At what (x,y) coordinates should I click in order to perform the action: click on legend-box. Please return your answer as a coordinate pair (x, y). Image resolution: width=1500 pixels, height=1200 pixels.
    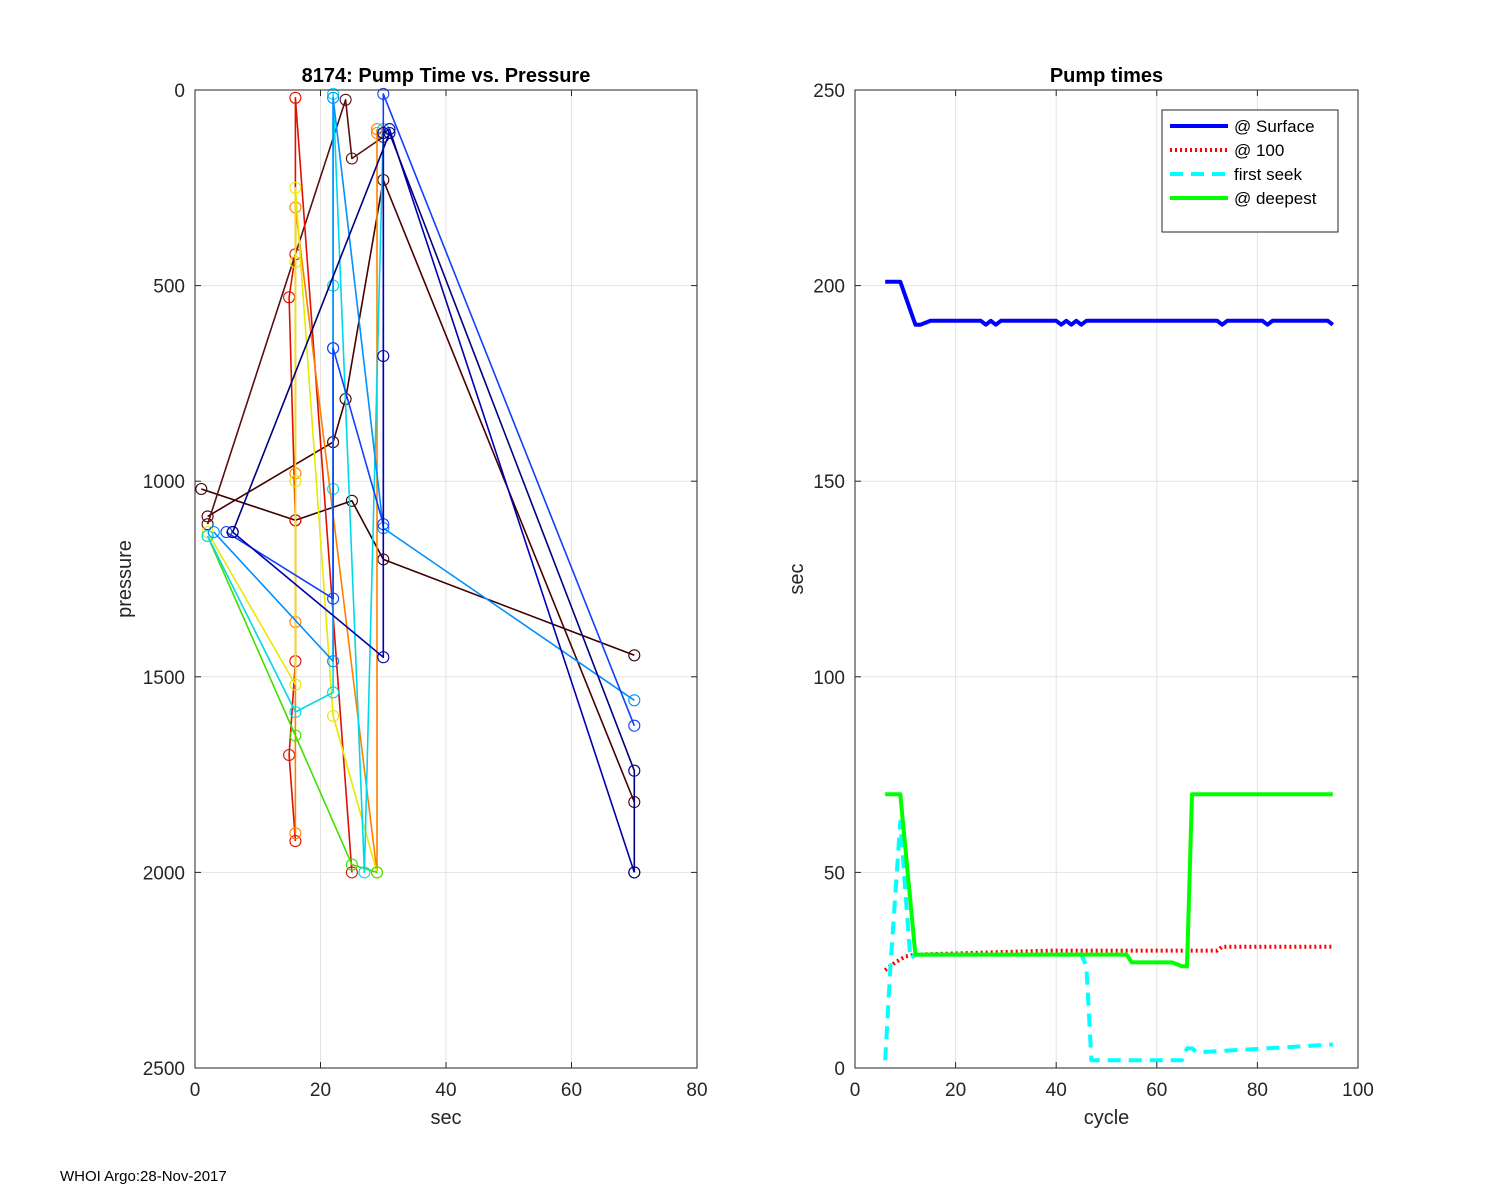
    Looking at the image, I should click on (1250, 171).